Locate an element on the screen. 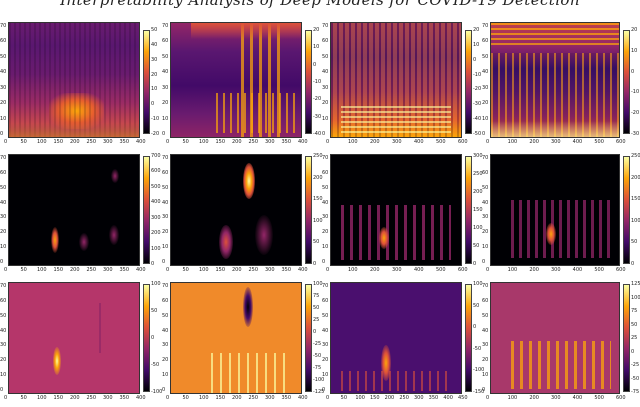 The height and width of the screenshot is (407, 640). colorbar-tick-label: 600 is located at coordinates (156, 171).